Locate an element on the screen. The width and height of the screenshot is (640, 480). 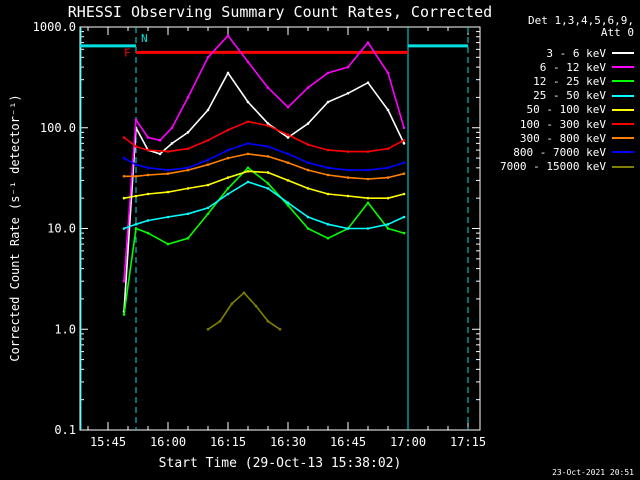
x-tick-label: 16:45 is located at coordinates (348, 442).